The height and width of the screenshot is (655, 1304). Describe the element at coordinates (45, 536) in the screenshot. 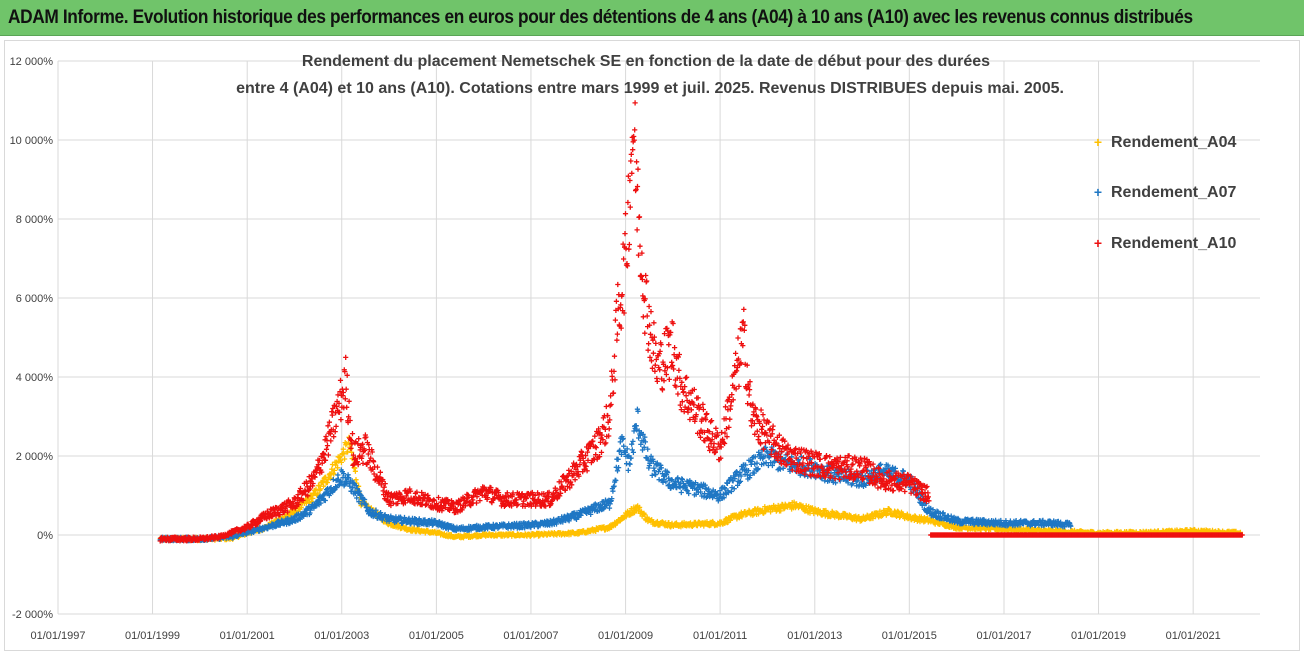

I see `y-tick-label: 0%` at that location.